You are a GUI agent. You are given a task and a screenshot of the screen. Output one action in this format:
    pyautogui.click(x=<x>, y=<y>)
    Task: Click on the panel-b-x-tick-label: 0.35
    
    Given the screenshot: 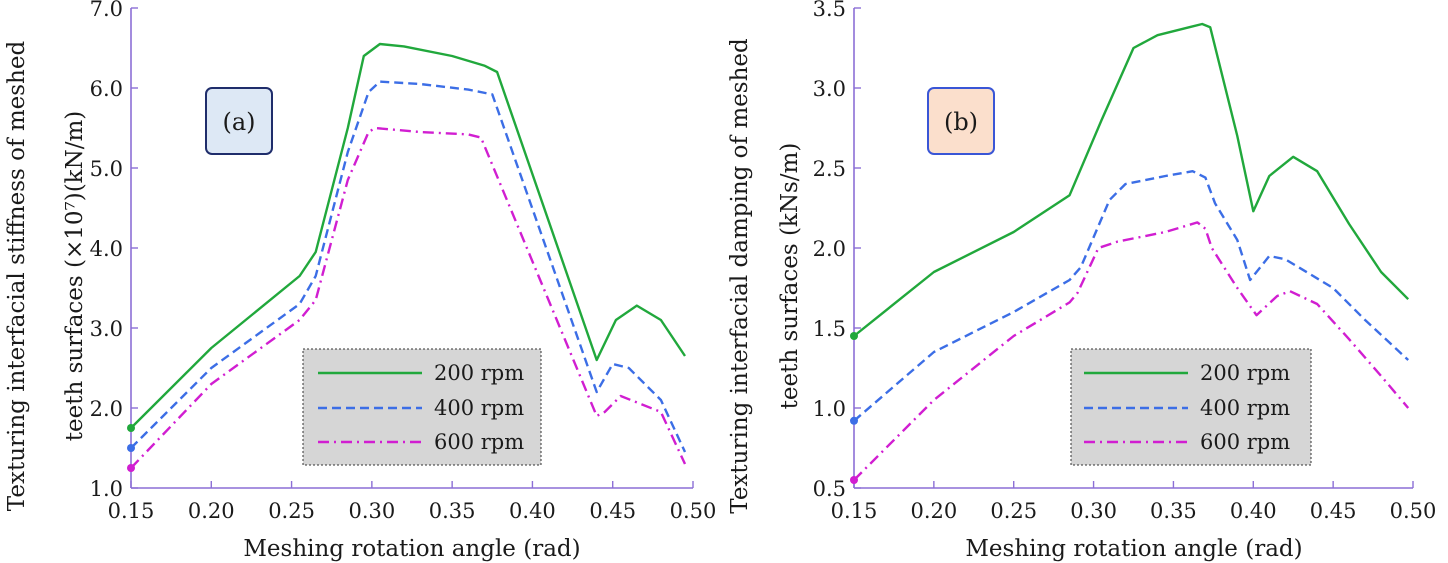 What is the action you would take?
    pyautogui.click(x=1173, y=511)
    